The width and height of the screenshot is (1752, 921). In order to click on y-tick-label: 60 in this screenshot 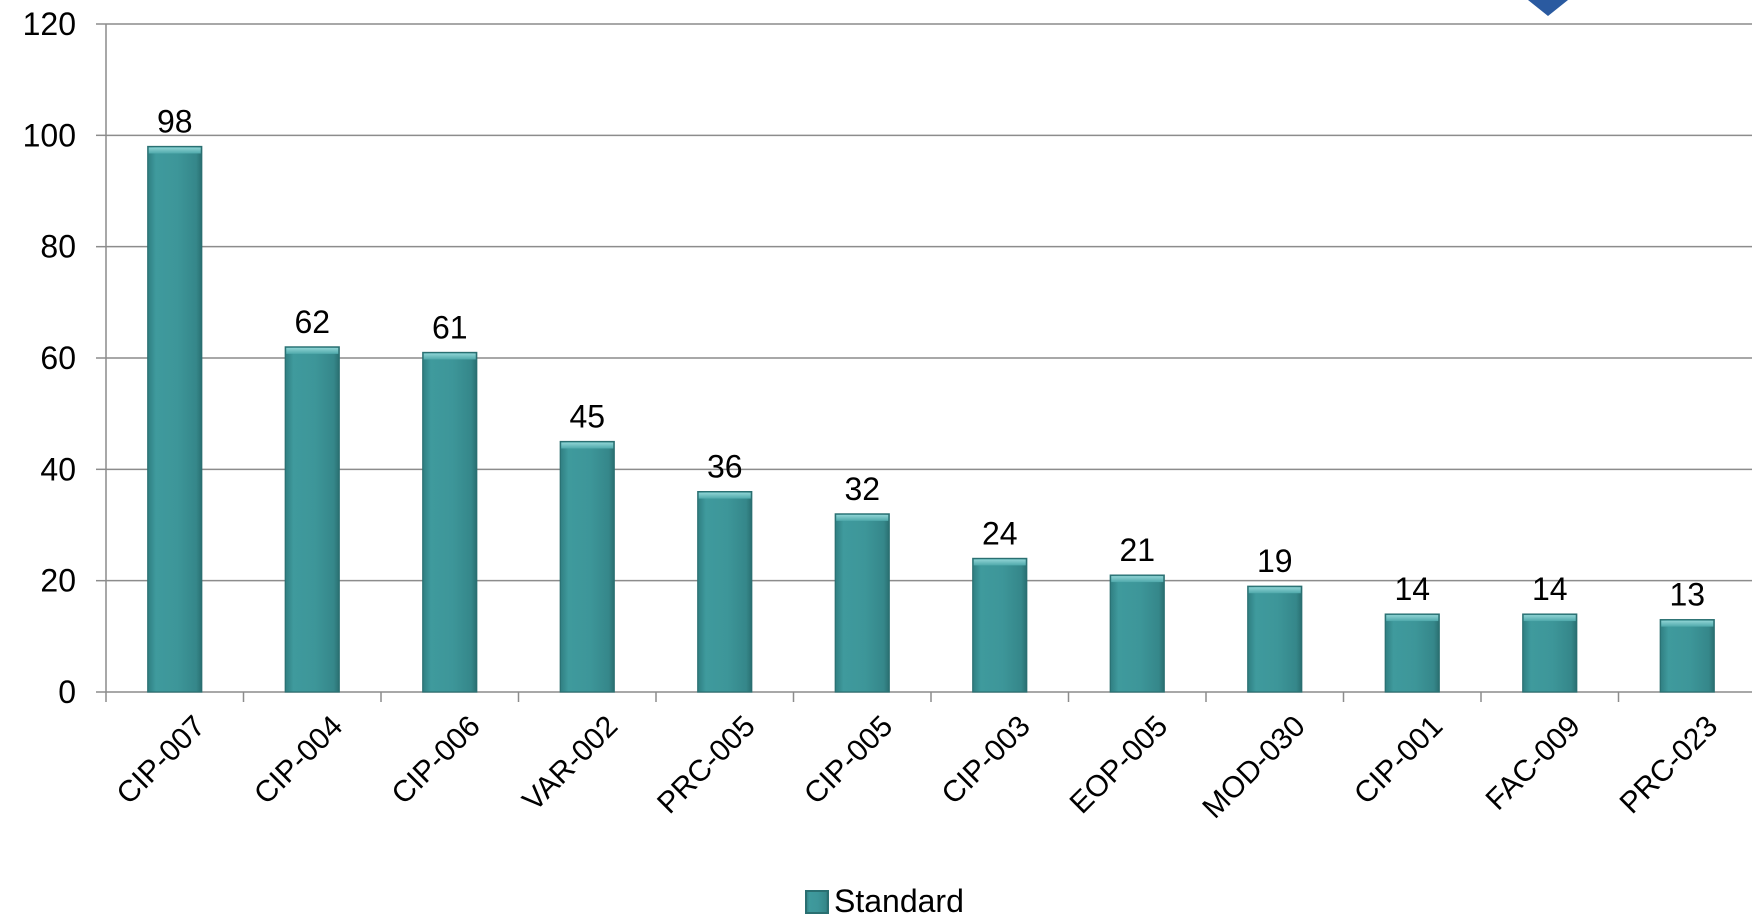, I will do `click(58, 358)`.